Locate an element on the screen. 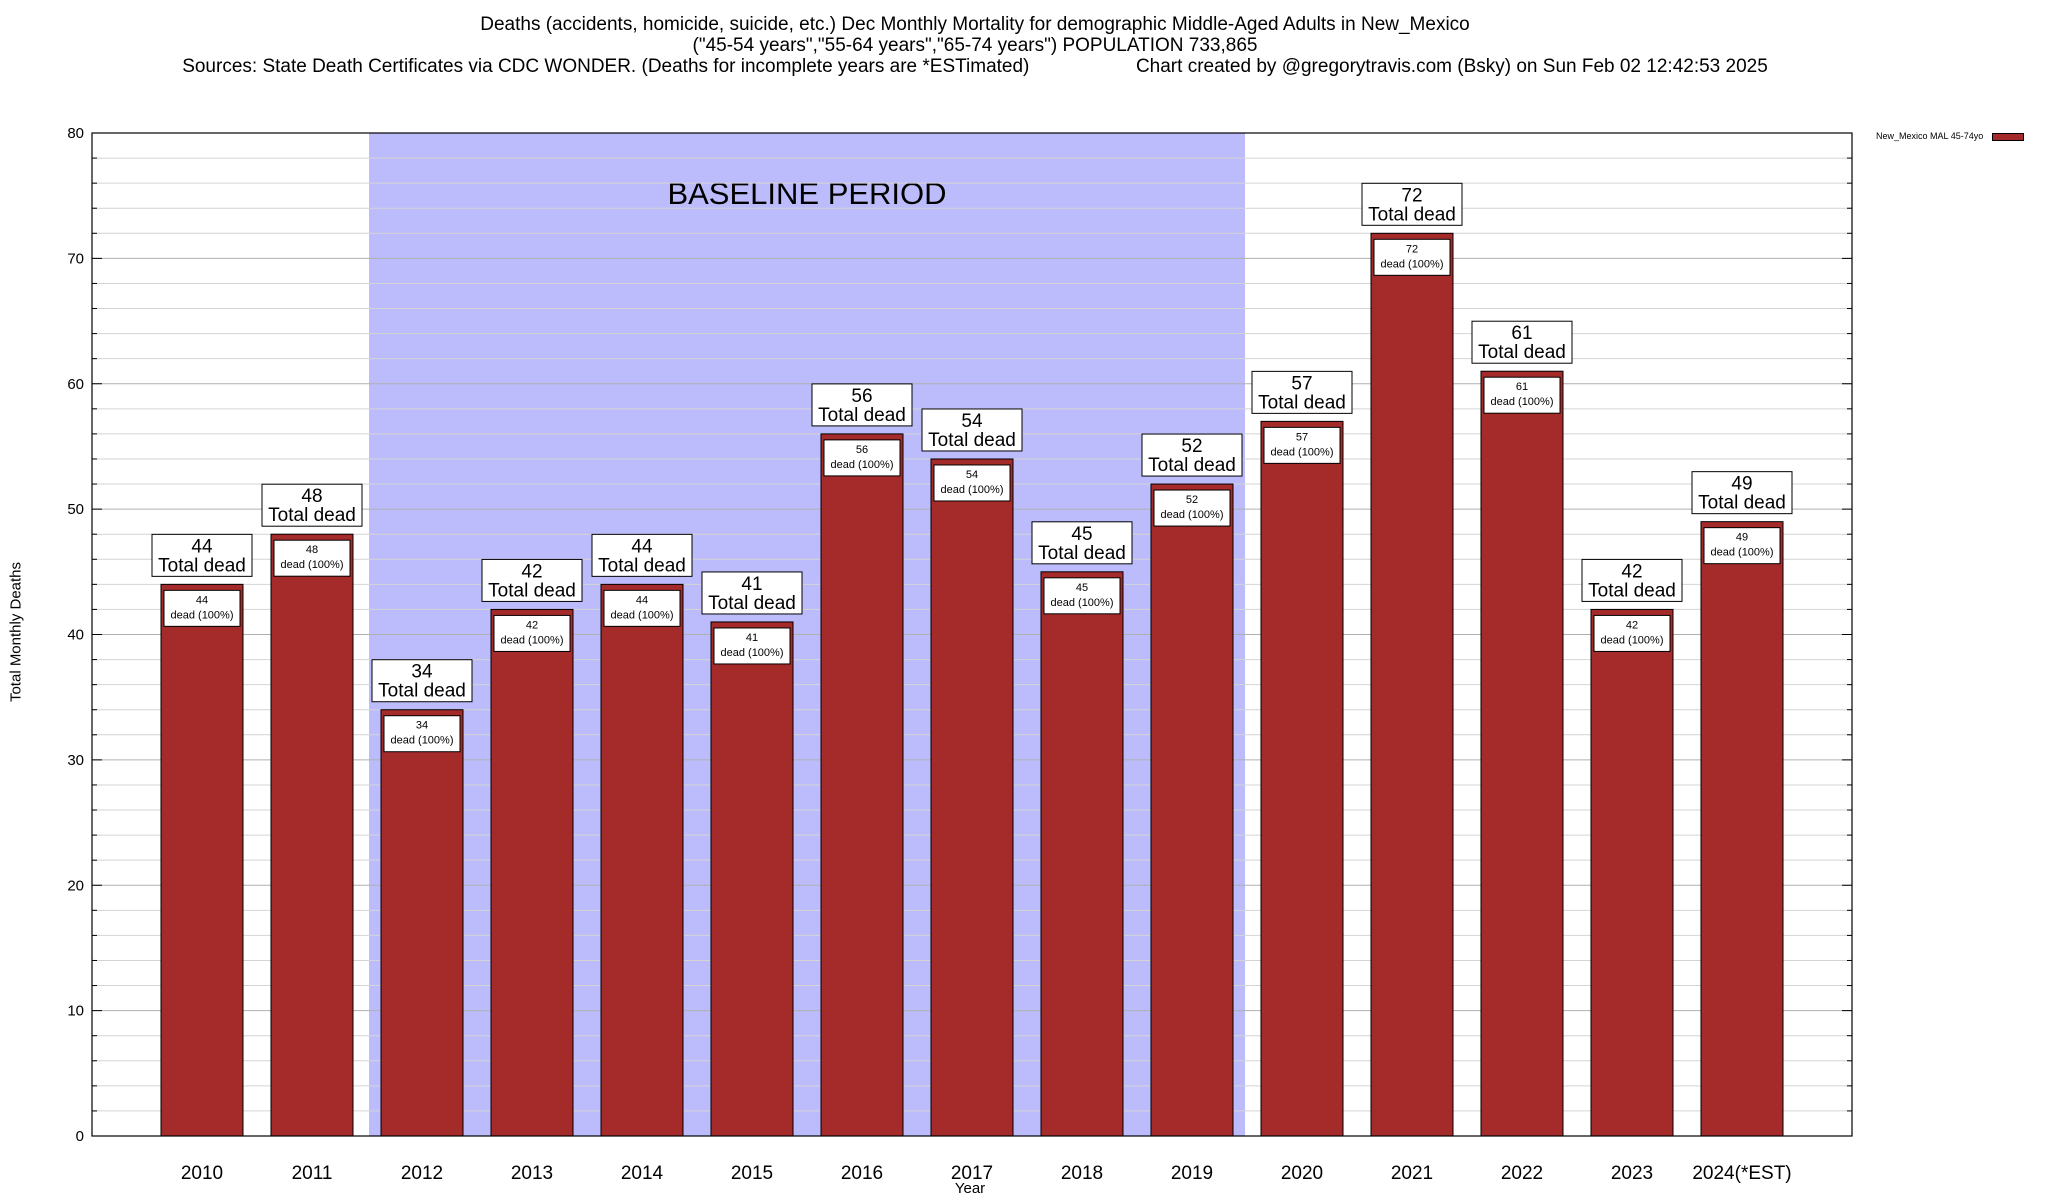  bar-inner-value: 49 is located at coordinates (1742, 538).